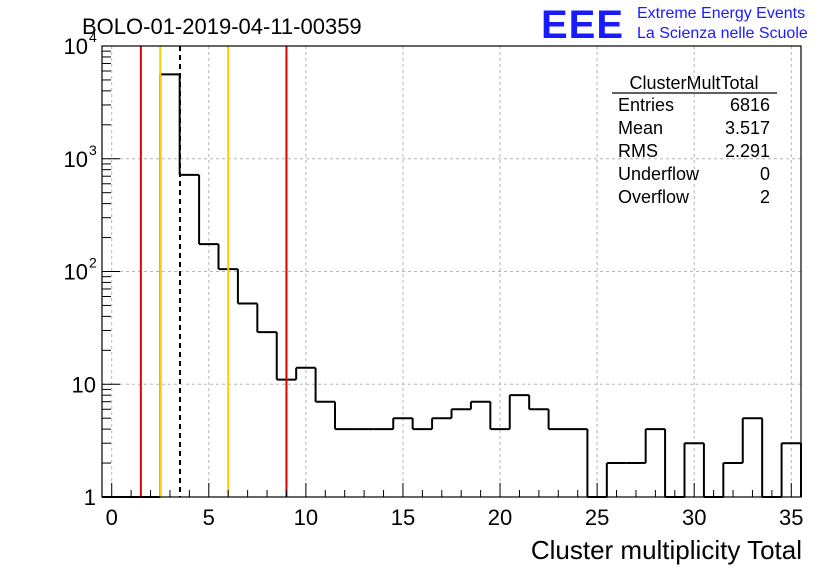 This screenshot has width=836, height=572. What do you see at coordinates (722, 33) in the screenshot?
I see `eee-logo-line2: La Scienza nelle Scuole` at bounding box center [722, 33].